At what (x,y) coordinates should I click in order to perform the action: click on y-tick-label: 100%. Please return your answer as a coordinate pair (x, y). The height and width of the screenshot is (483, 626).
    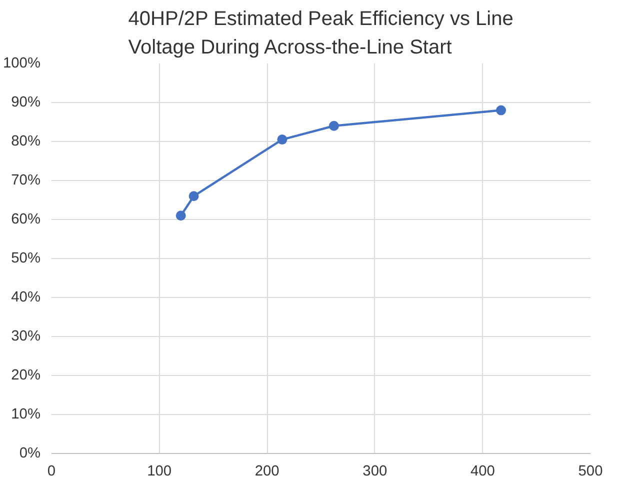
    Looking at the image, I should click on (22, 64).